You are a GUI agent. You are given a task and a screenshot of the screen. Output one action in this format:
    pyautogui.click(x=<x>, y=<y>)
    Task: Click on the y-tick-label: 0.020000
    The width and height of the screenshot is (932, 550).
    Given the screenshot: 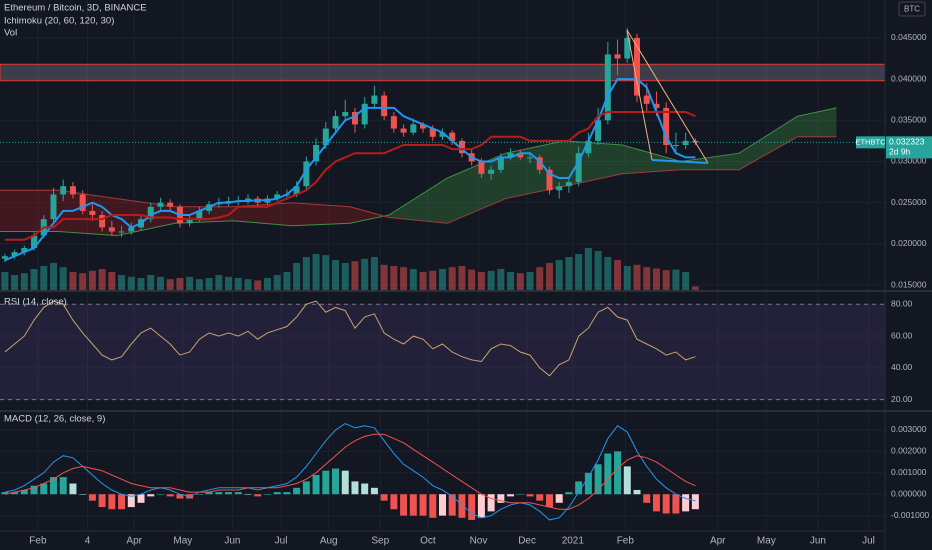 What is the action you would take?
    pyautogui.click(x=909, y=243)
    